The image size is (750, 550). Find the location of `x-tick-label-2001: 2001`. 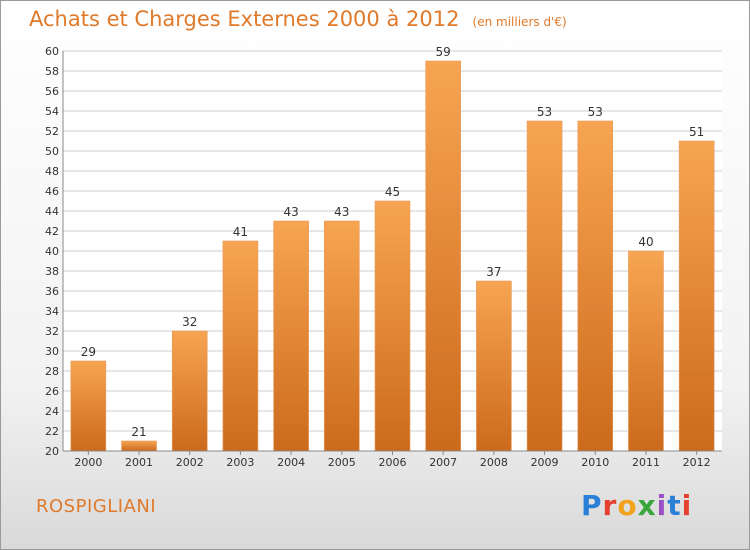

x-tick-label-2001: 2001 is located at coordinates (139, 462).